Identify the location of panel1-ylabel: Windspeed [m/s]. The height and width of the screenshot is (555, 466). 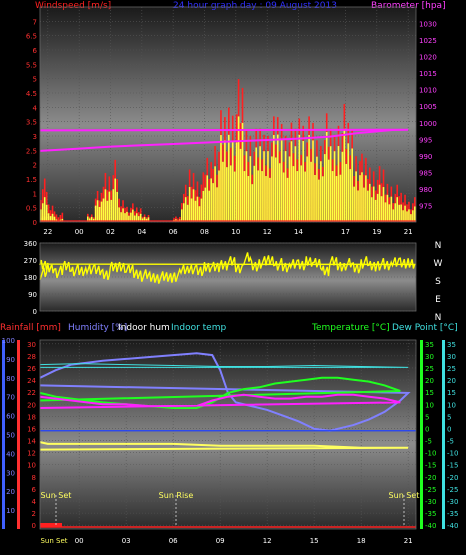
(73, 6).